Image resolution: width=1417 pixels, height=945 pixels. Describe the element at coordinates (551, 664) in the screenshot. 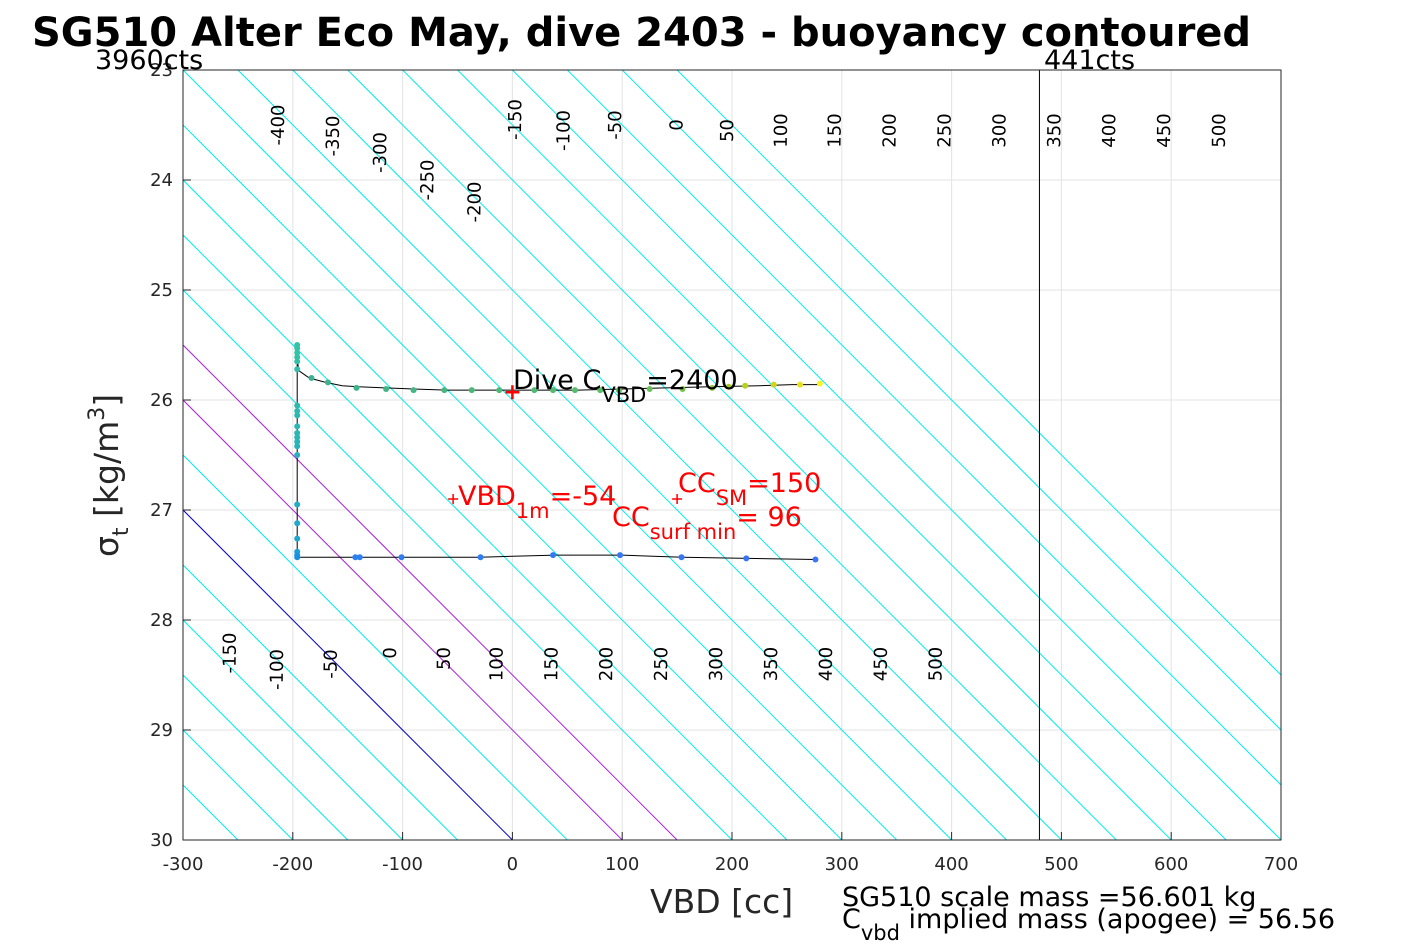

I see `contour-label: 150` at that location.